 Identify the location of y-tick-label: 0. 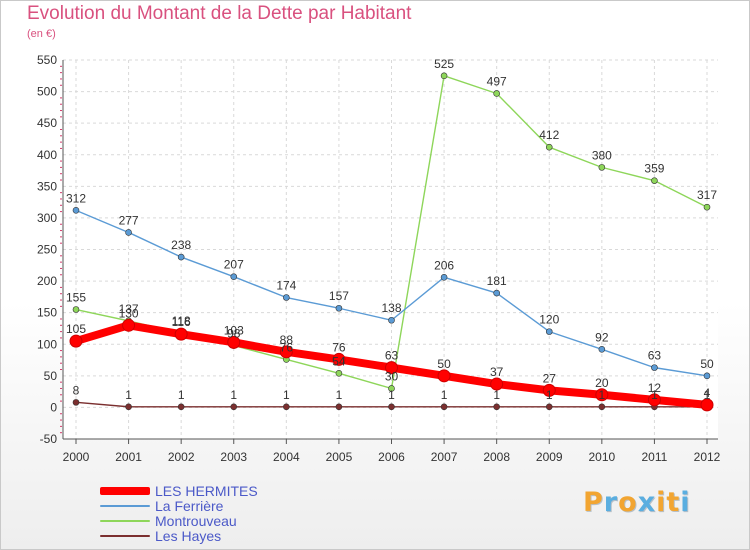
(53, 407).